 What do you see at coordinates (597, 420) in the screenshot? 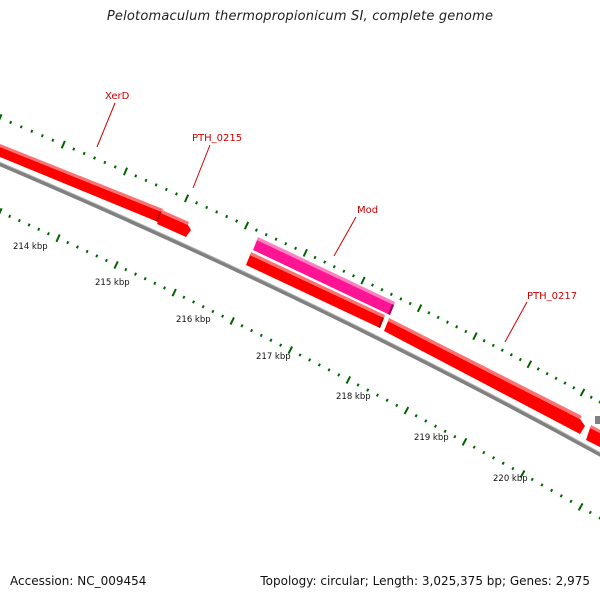
I see `gene-grey-fragment` at bounding box center [597, 420].